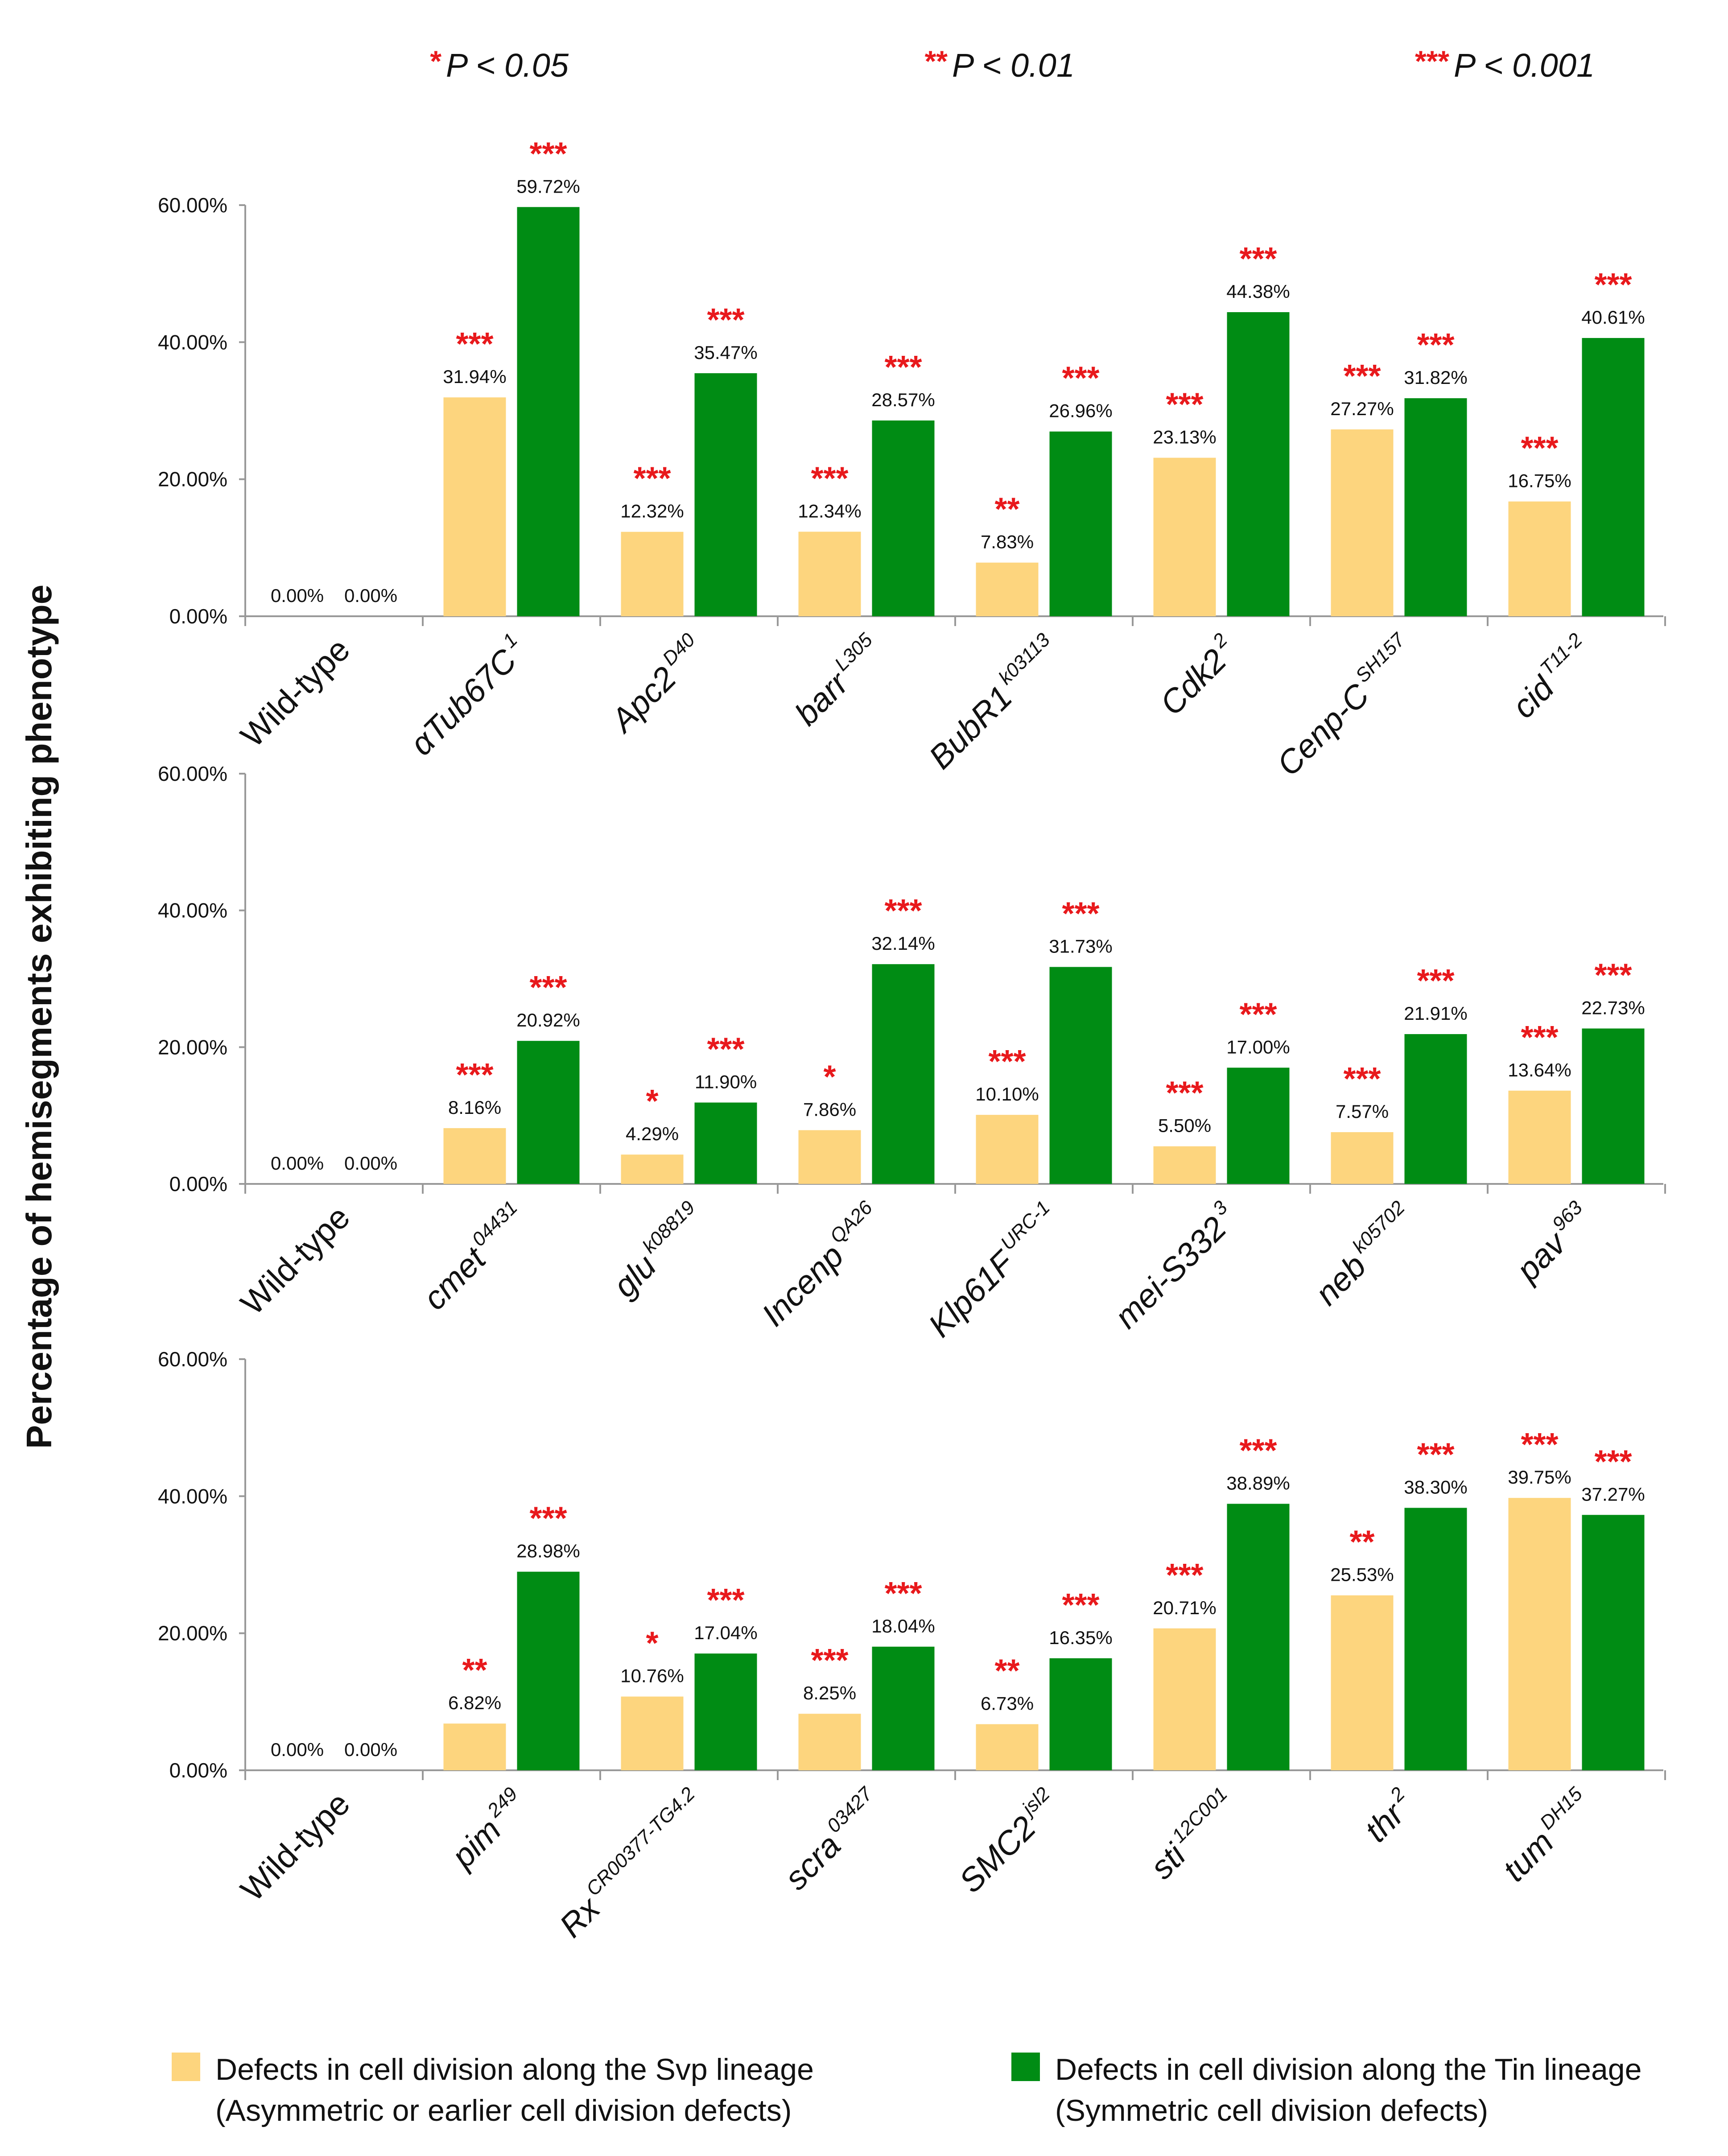 The height and width of the screenshot is (2156, 1728). Describe the element at coordinates (1432, 61) in the screenshot. I see `sig-key-2-stars: ***` at that location.